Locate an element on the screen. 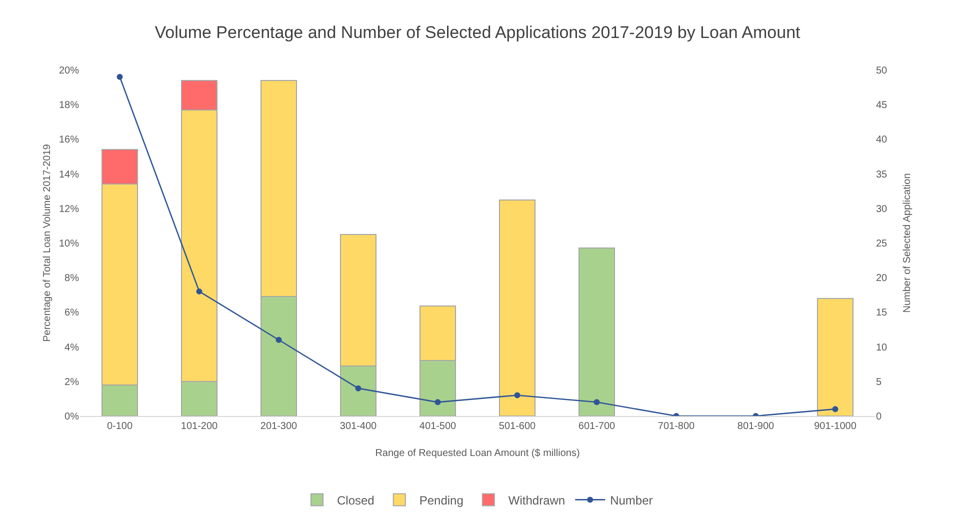 This screenshot has width=955, height=526. x-tick-label: 901-1000 is located at coordinates (835, 426).